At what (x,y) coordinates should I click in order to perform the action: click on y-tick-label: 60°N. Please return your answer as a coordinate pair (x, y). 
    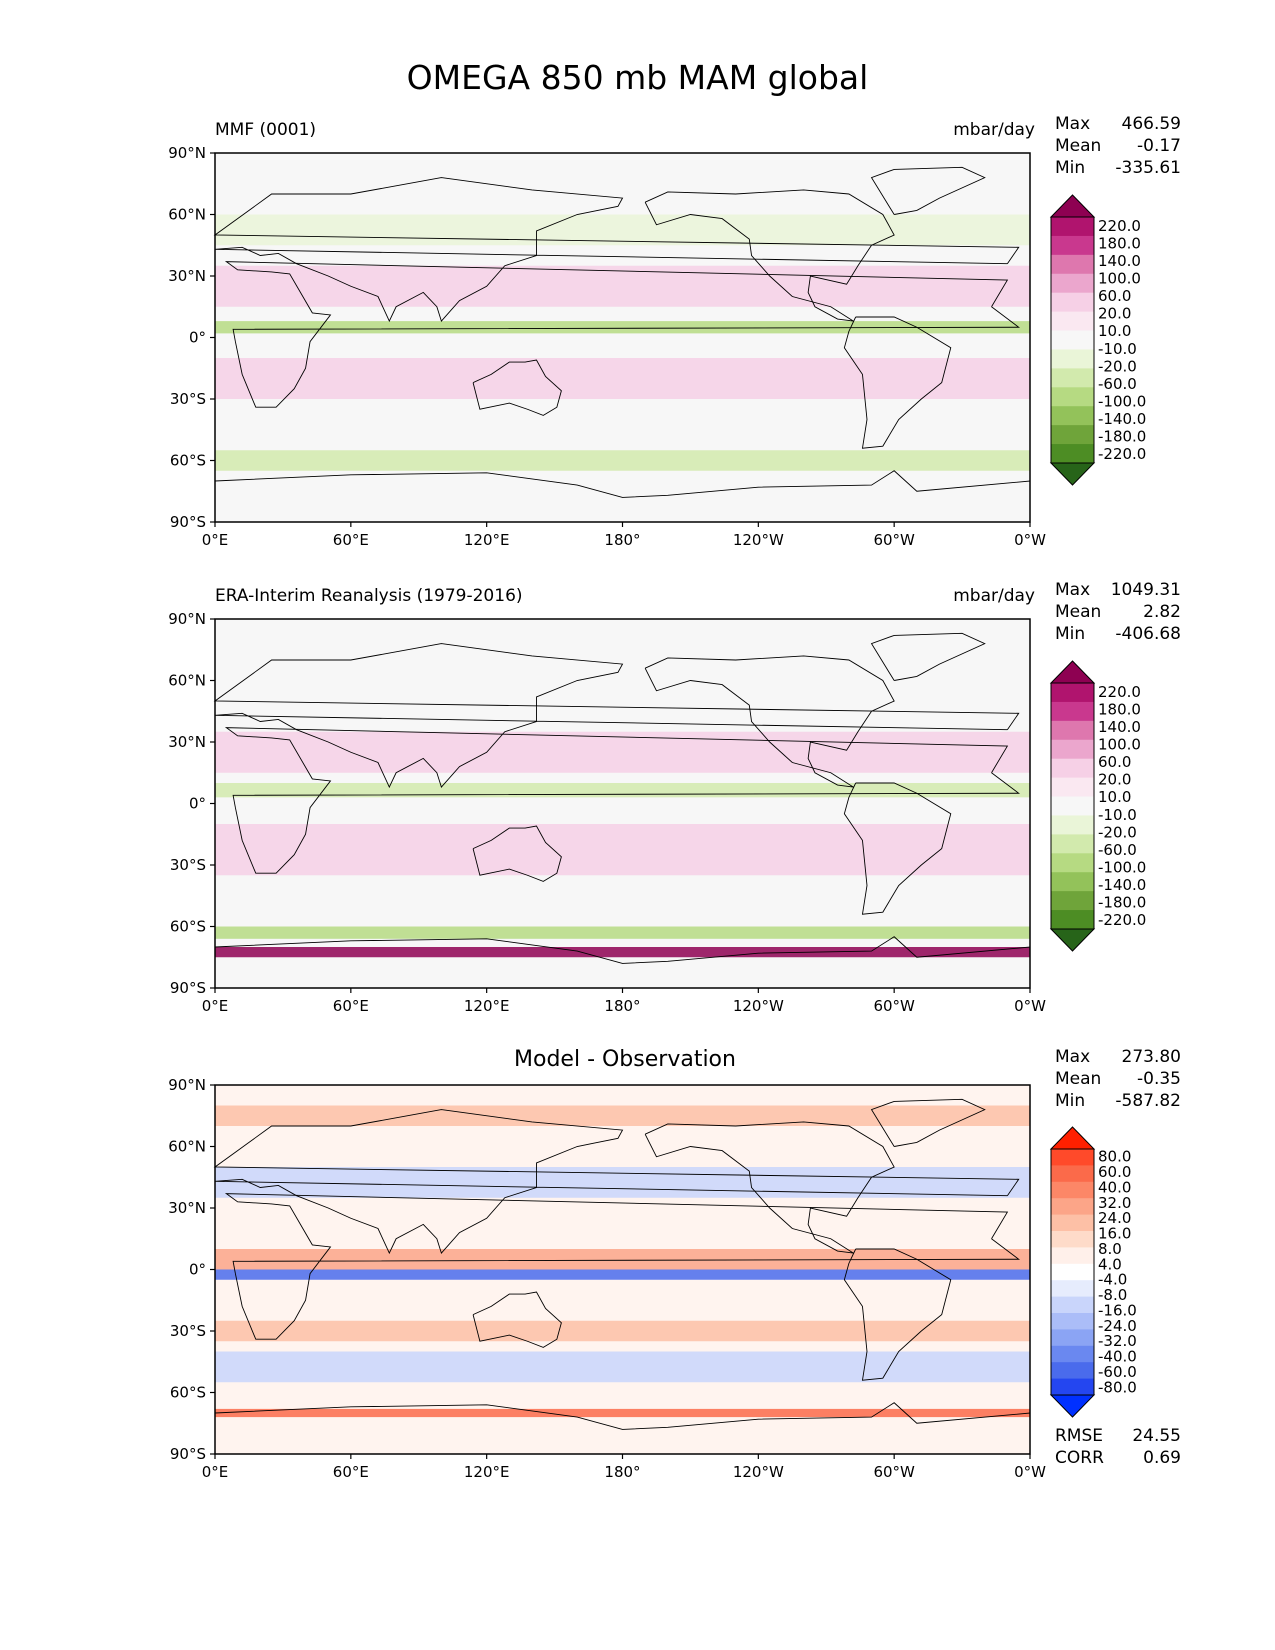
    Looking at the image, I should click on (187, 215).